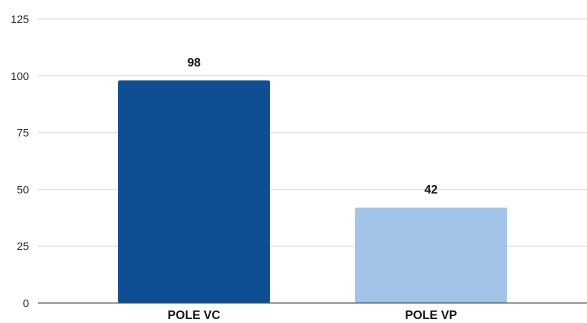 Image resolution: width=587 pixels, height=323 pixels. What do you see at coordinates (431, 255) in the screenshot?
I see `bar` at bounding box center [431, 255].